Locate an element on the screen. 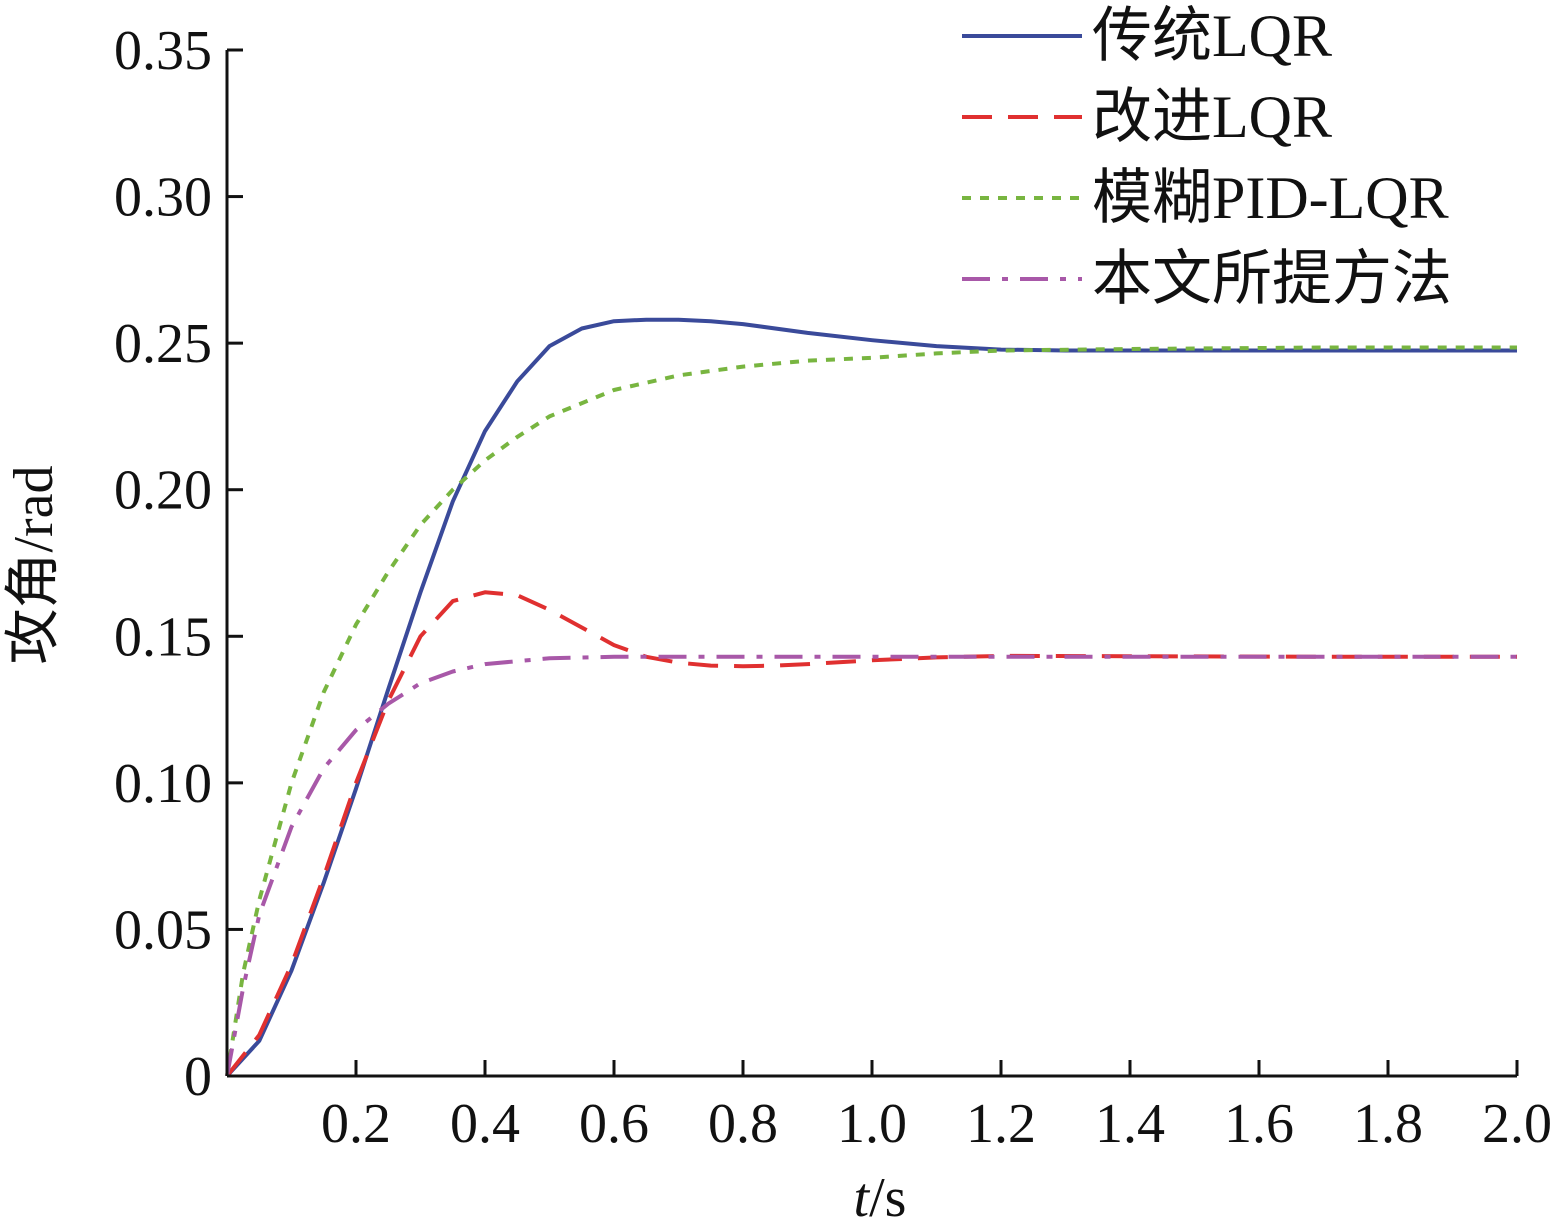  x-tick-label: 1.6 is located at coordinates (1259, 1124).